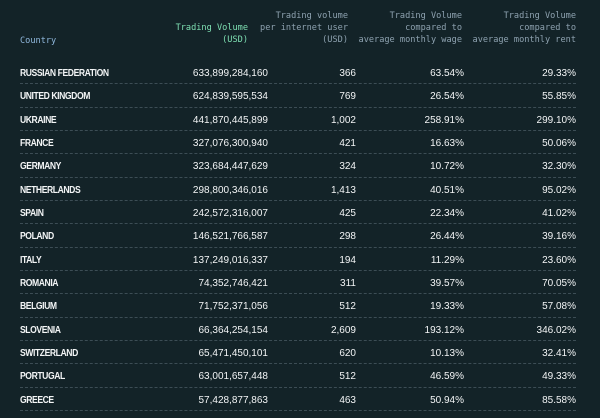  Describe the element at coordinates (559, 73) in the screenshot. I see `vs-rent-cell: 29.33%` at that location.